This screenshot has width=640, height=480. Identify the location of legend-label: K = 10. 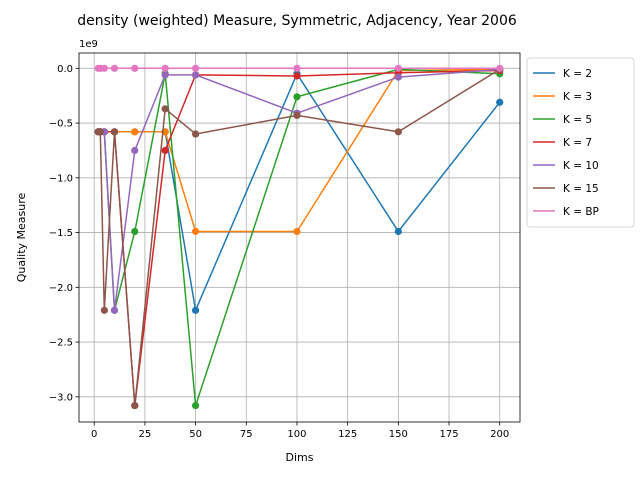
(581, 166).